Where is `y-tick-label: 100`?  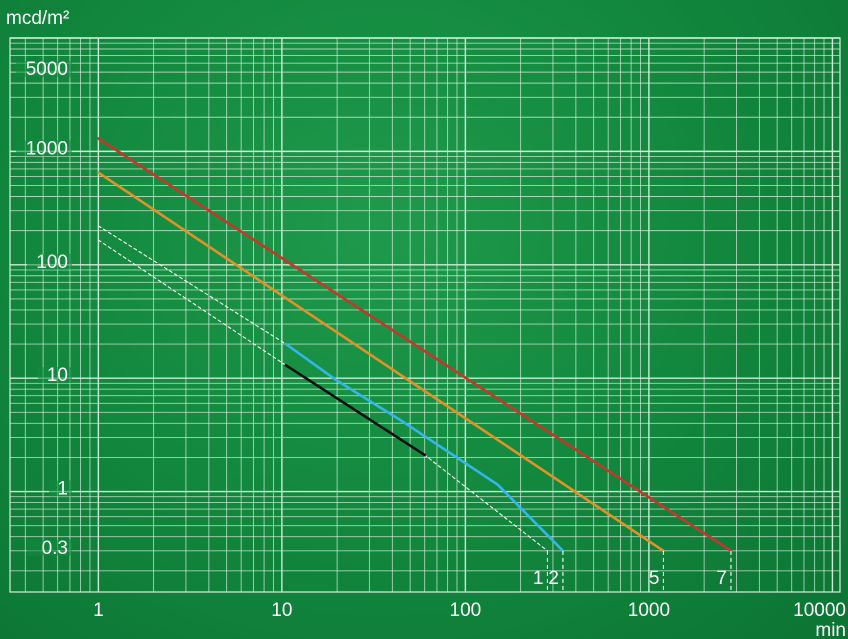 y-tick-label: 100 is located at coordinates (52, 262).